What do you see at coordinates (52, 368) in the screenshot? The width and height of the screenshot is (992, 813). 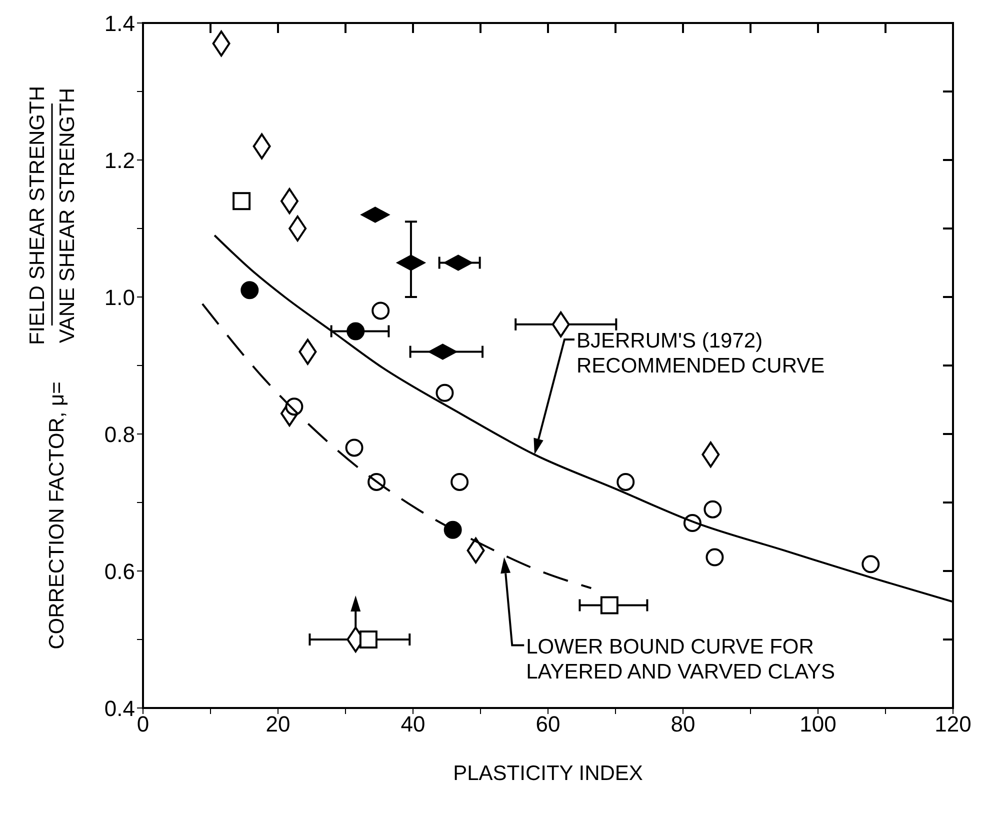 I see `text: CORRECTION FACTOR, μ= FIELD SHEAR STRENGTH VANE SHEAR STRENGTH` at bounding box center [52, 368].